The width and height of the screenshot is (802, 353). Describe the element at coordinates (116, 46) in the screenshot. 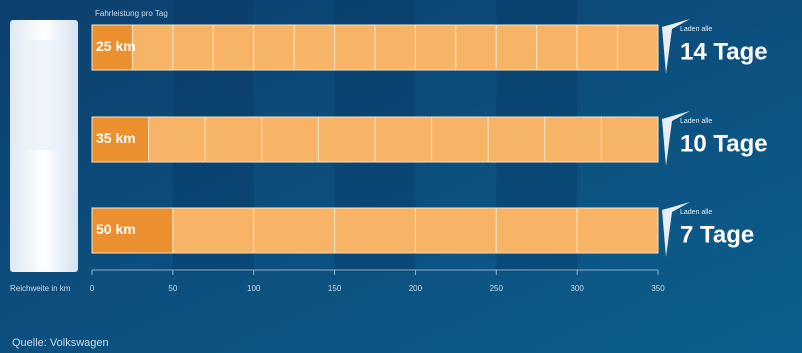

I see `value-label: 25 km` at that location.